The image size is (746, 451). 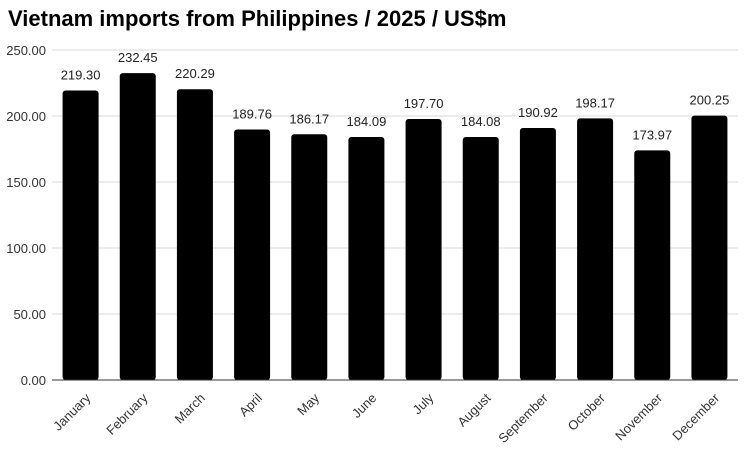 I want to click on y-tick-label: 0.00, so click(x=33, y=380).